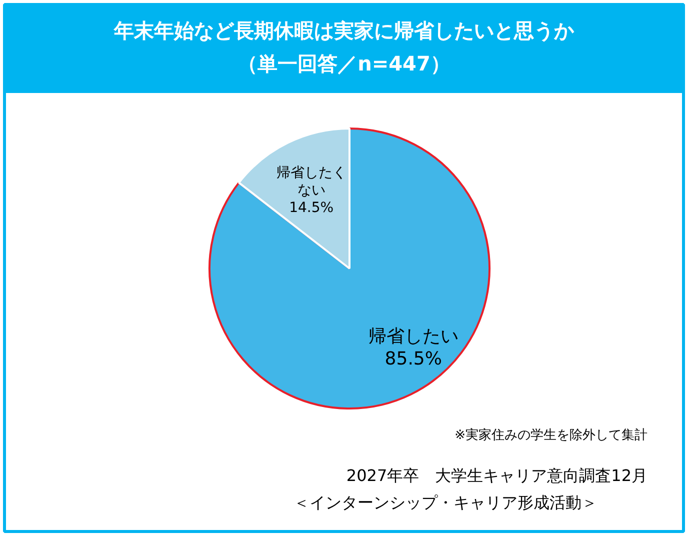 The width and height of the screenshot is (687, 535). Describe the element at coordinates (551, 435) in the screenshot. I see `text: ※実家住みの学生を除外して集計` at that location.